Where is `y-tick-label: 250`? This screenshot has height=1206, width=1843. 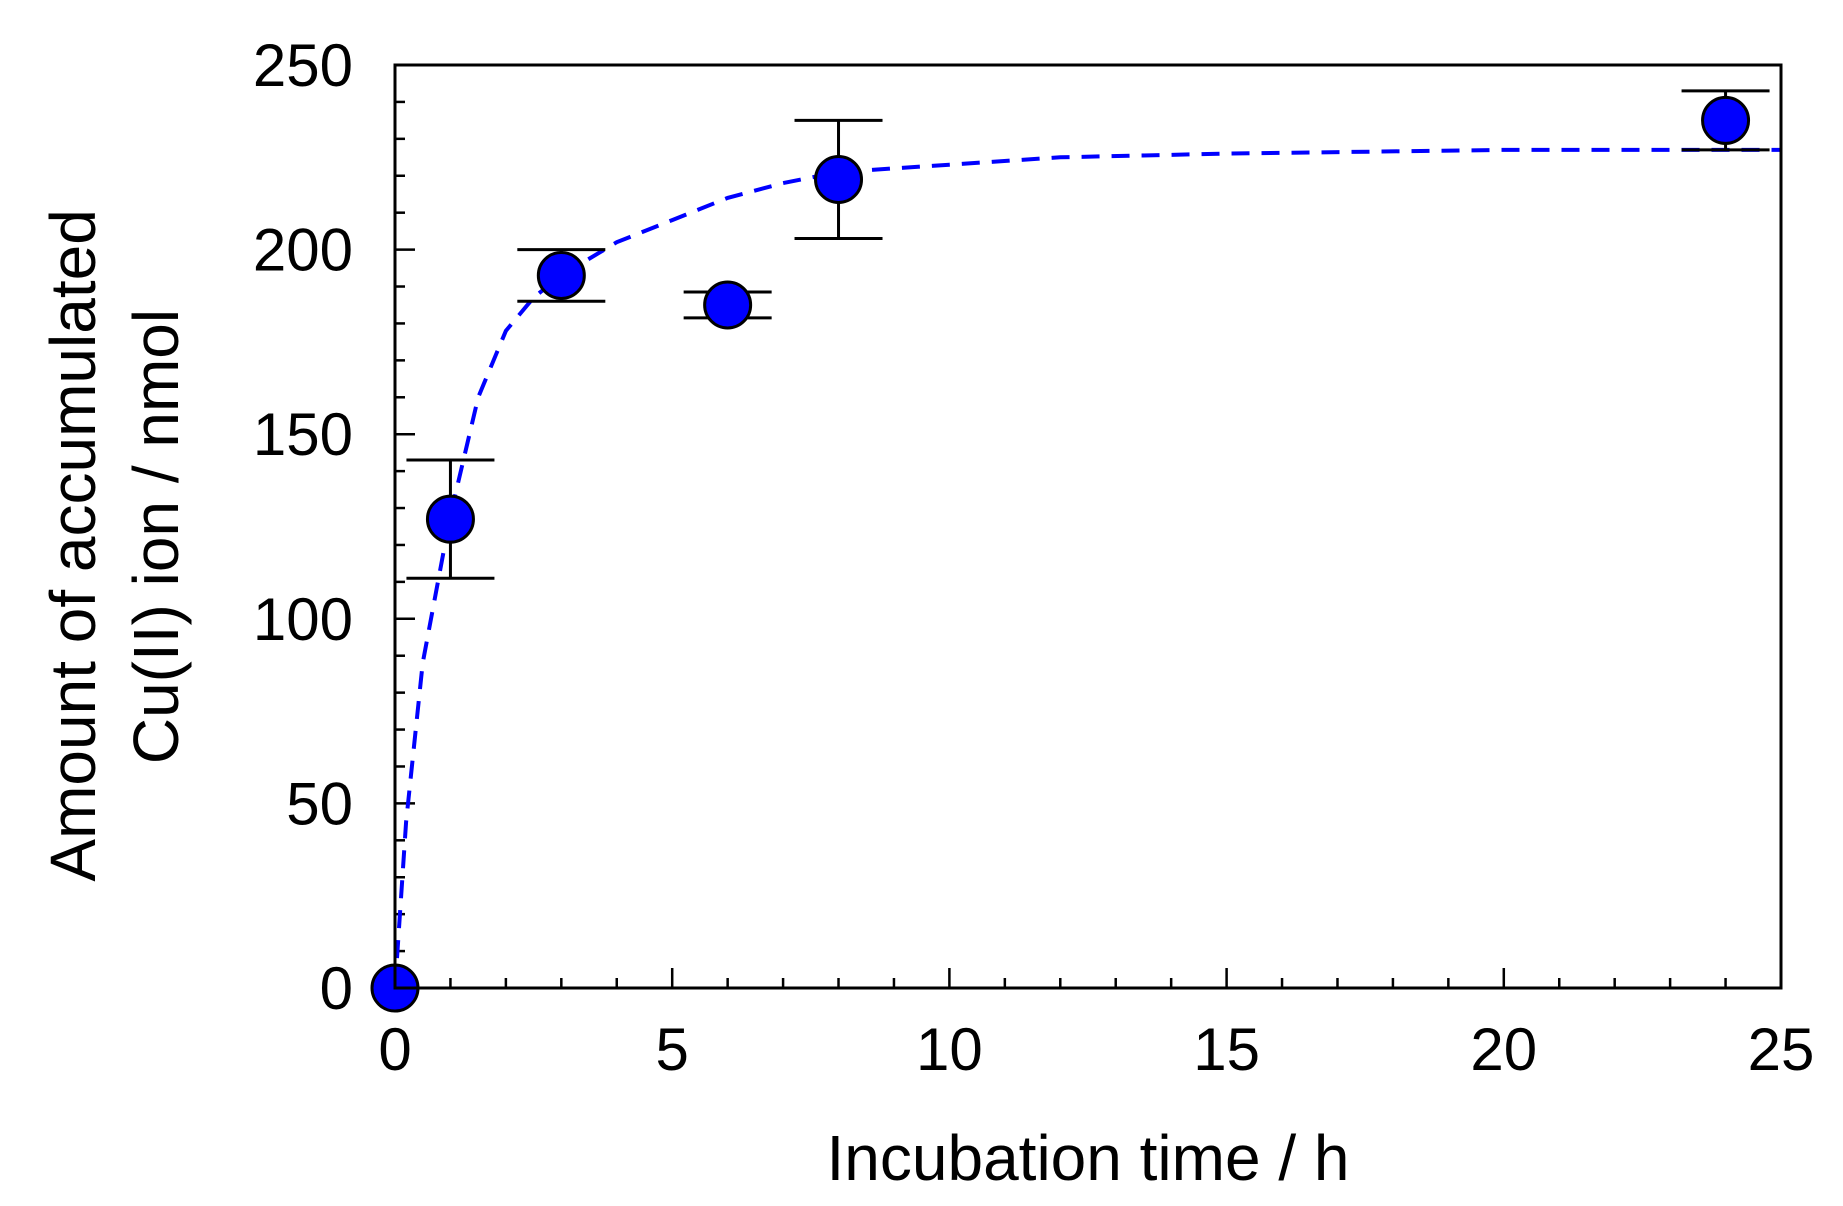 y-tick-label: 250 is located at coordinates (303, 65).